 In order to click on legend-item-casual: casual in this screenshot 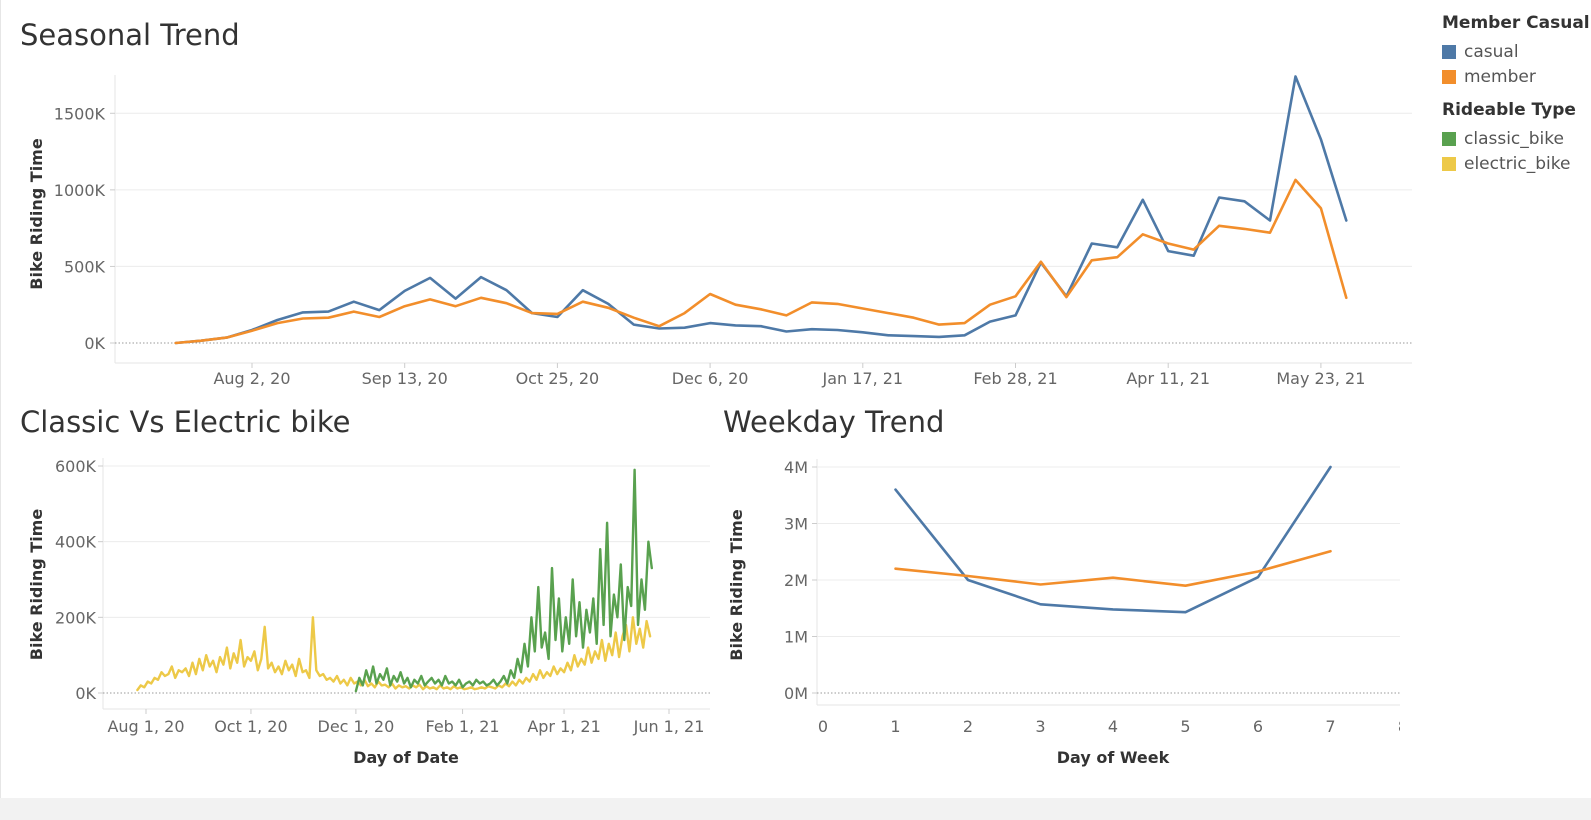, I will do `click(1516, 51)`.